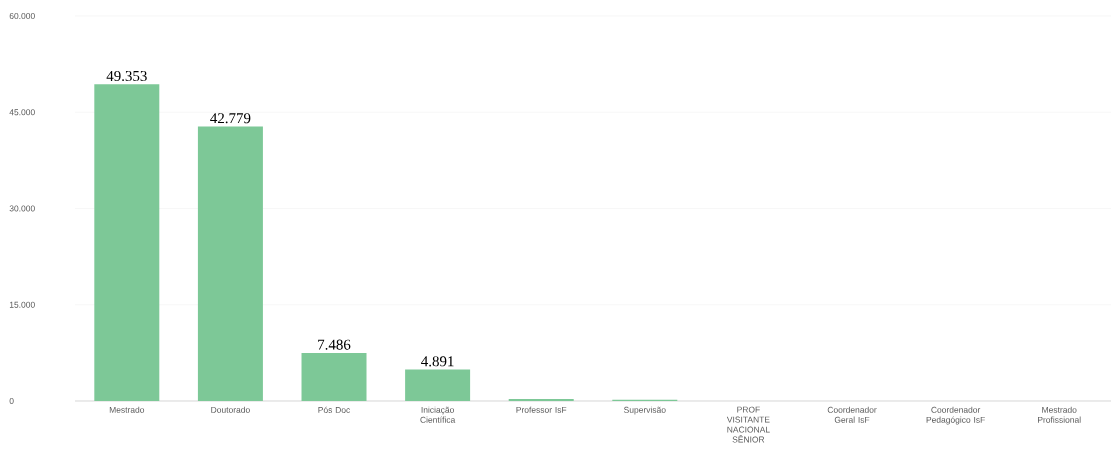 The height and width of the screenshot is (472, 1111). Describe the element at coordinates (541, 409) in the screenshot. I see `x-tick-label: Professor IsF` at that location.